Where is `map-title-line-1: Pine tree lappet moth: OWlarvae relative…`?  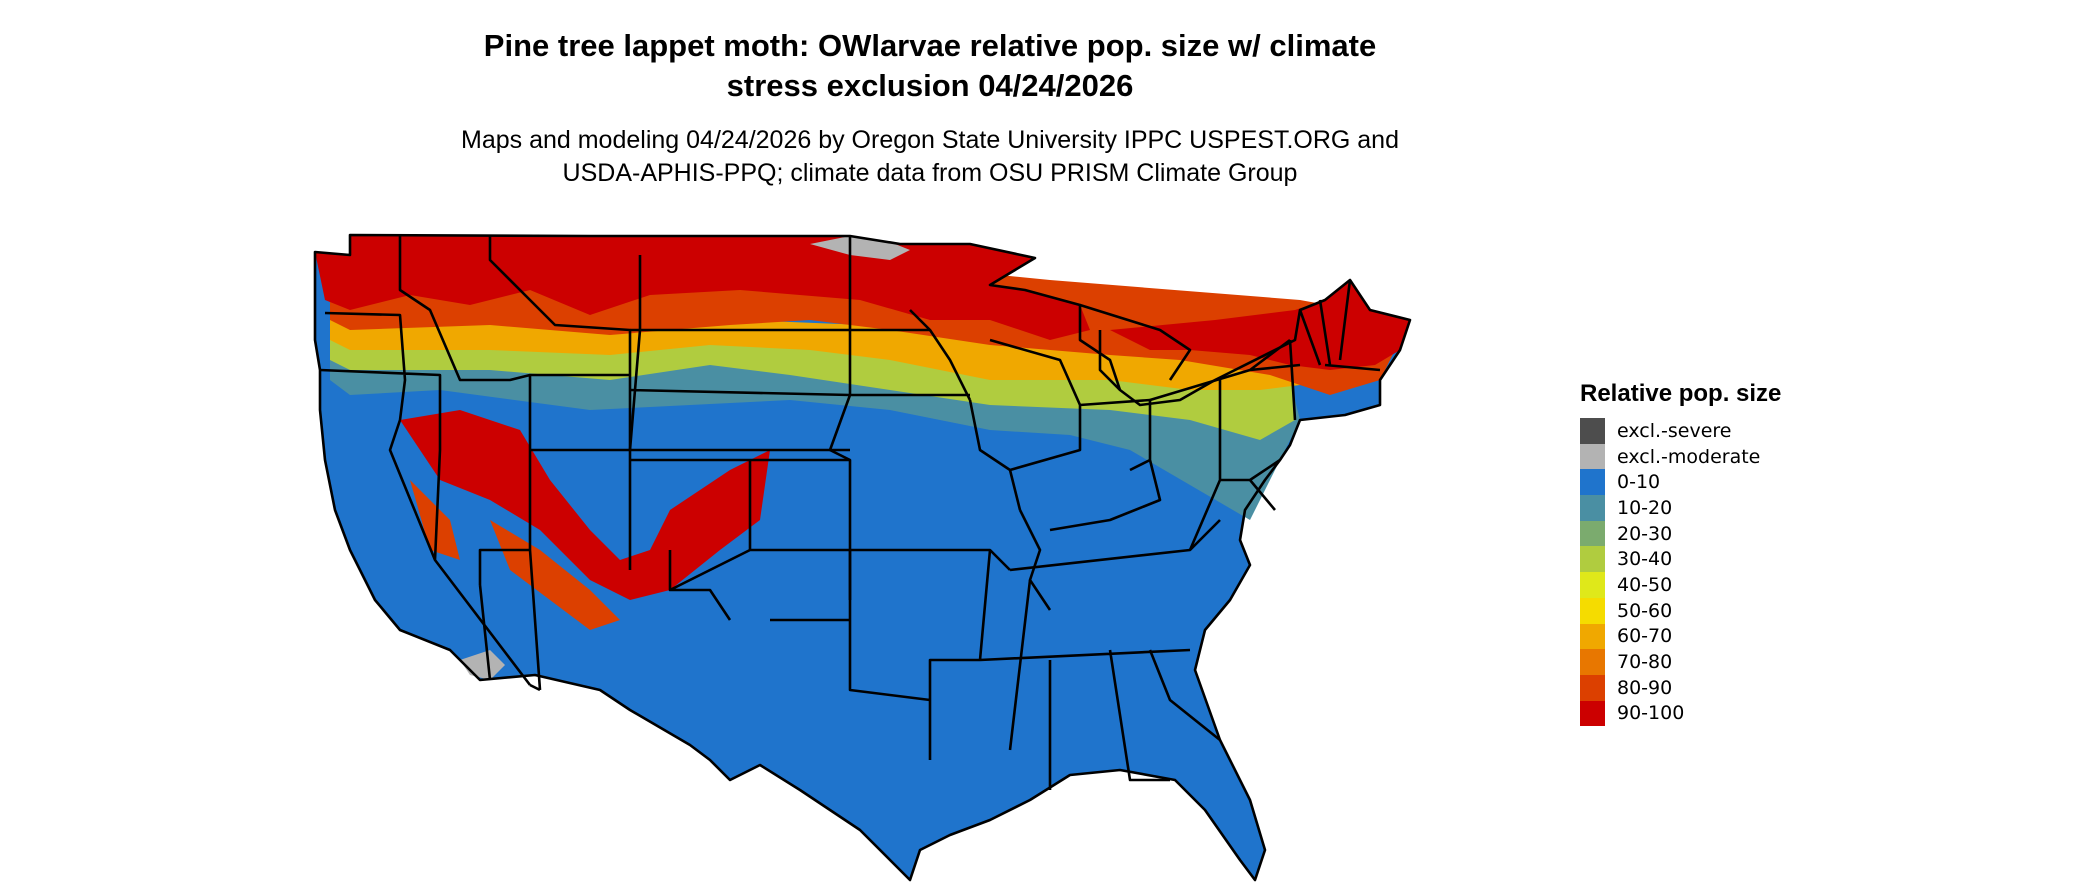
map-title-line-1: Pine tree lappet moth: OWlarvae relative… is located at coordinates (930, 45).